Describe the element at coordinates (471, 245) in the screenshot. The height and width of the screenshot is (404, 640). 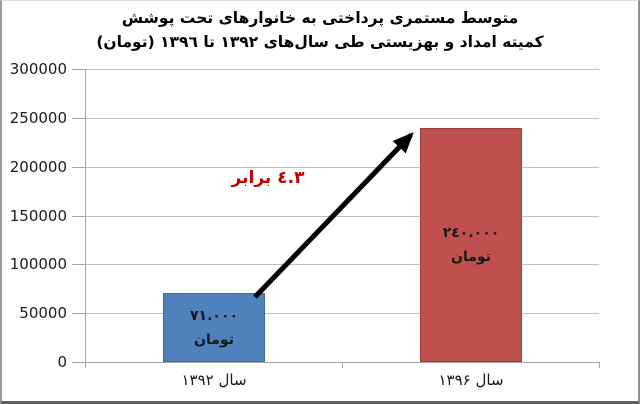
I see `bar-سال-۱۳۹۶: ۲٤۰.۰۰۰ تومان` at that location.